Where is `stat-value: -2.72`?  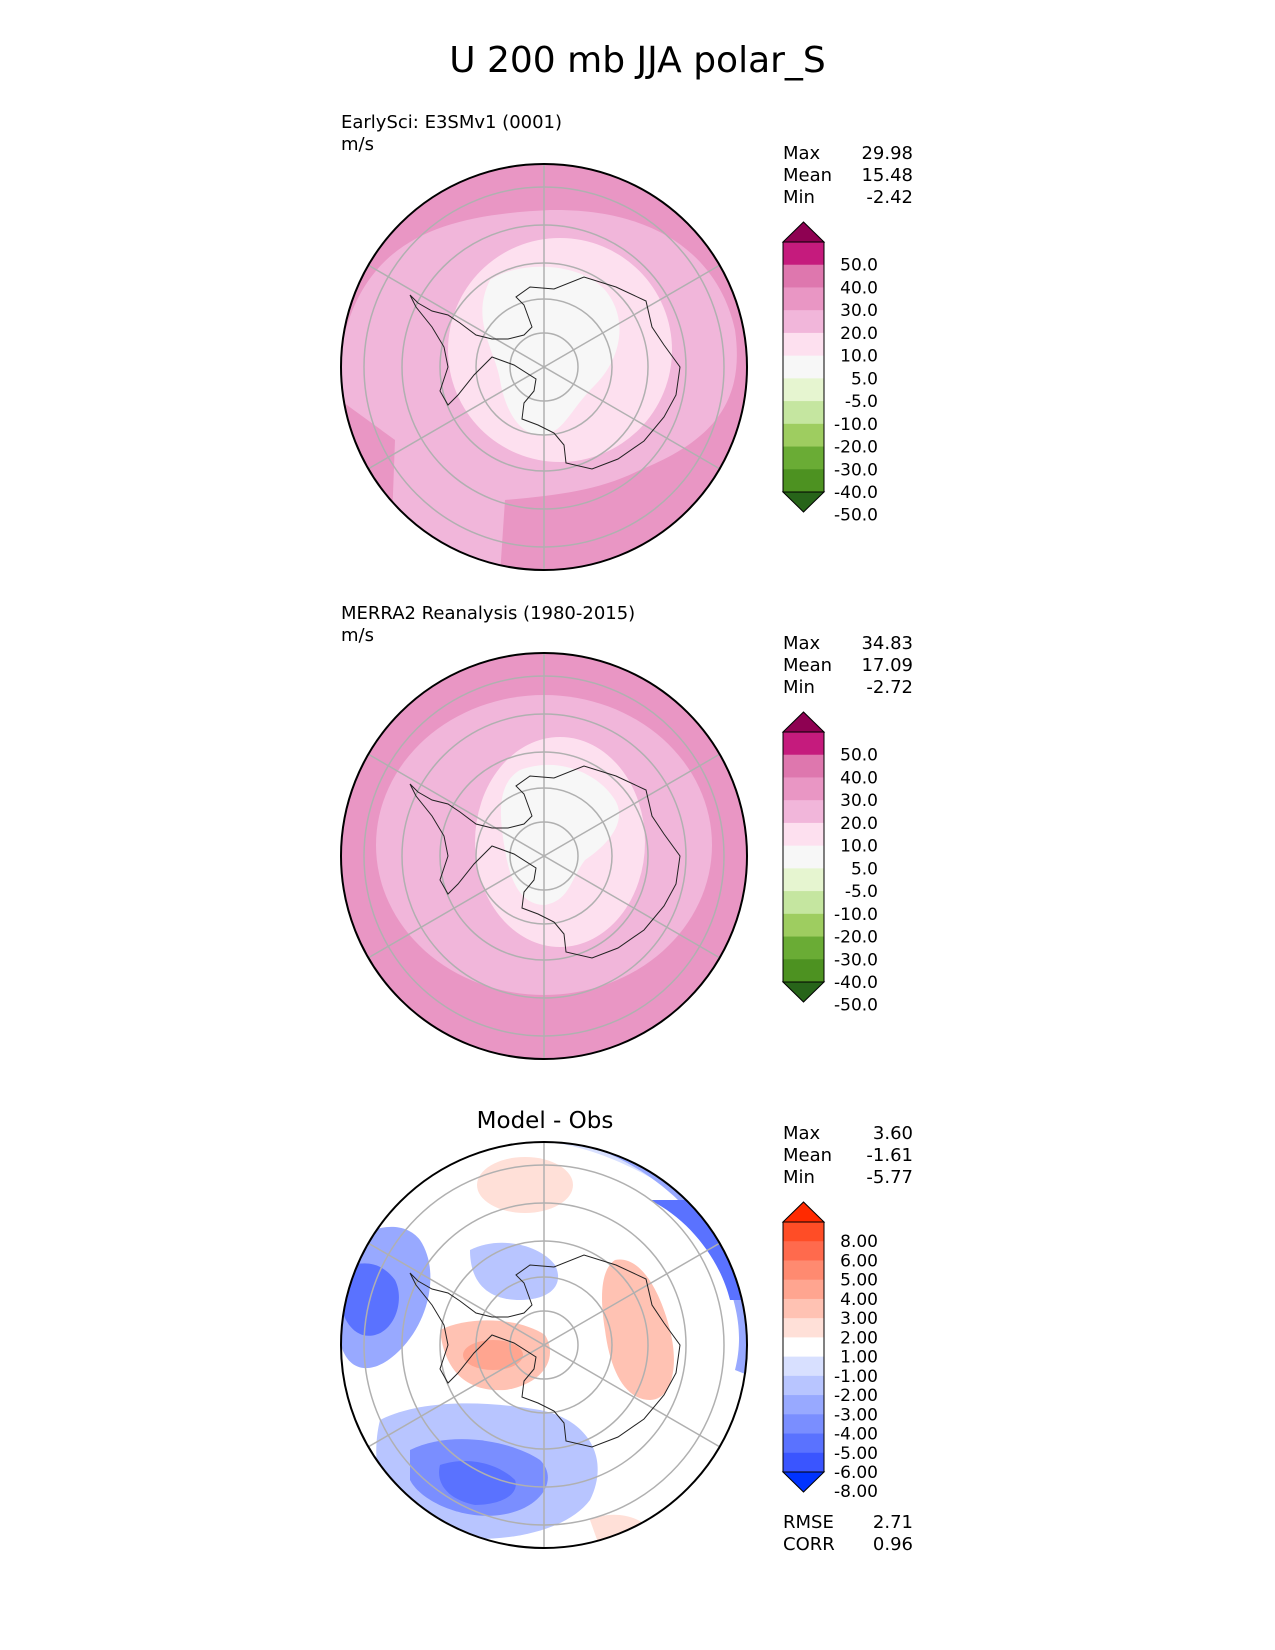
stat-value: -2.72 is located at coordinates (889, 687).